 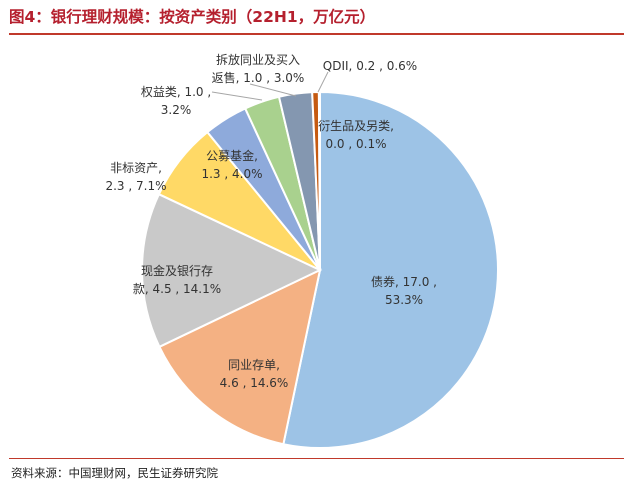 What do you see at coordinates (316, 458) in the screenshot?
I see `footer-divider` at bounding box center [316, 458].